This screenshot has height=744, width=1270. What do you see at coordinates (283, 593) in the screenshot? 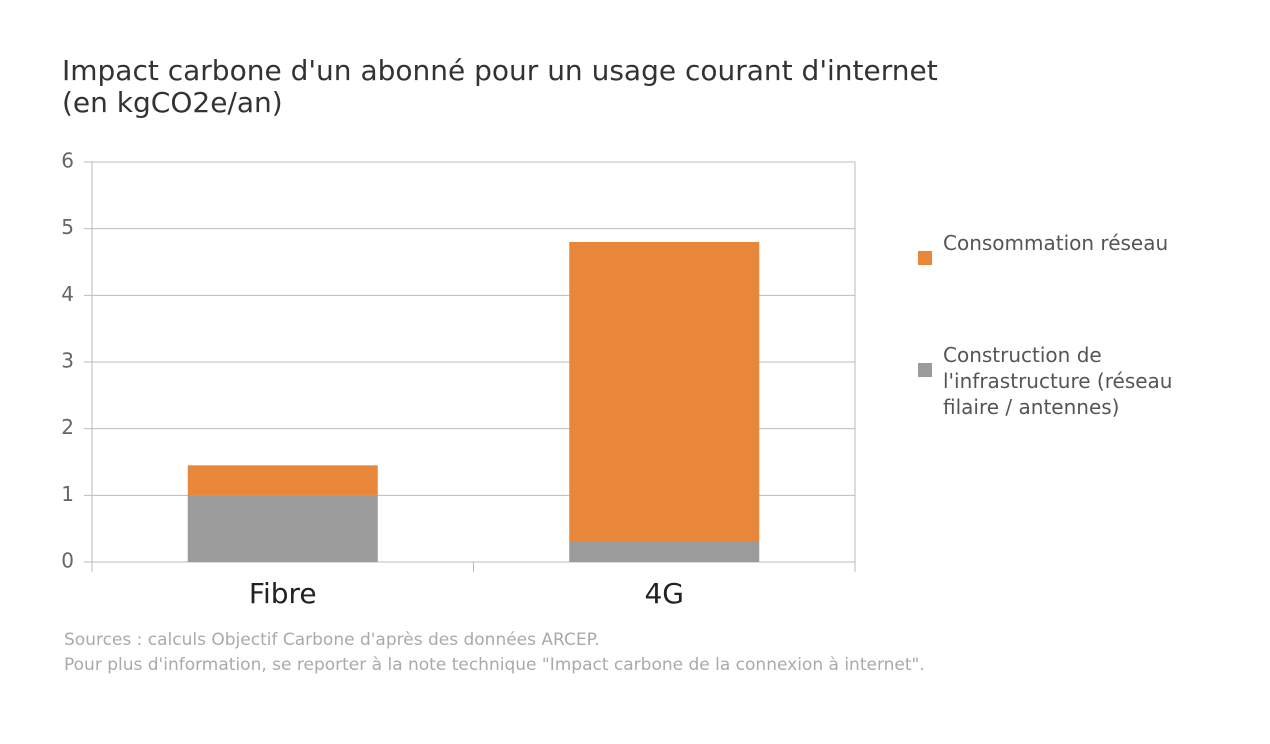
I see `x-tick-label: Fibre` at bounding box center [283, 593].